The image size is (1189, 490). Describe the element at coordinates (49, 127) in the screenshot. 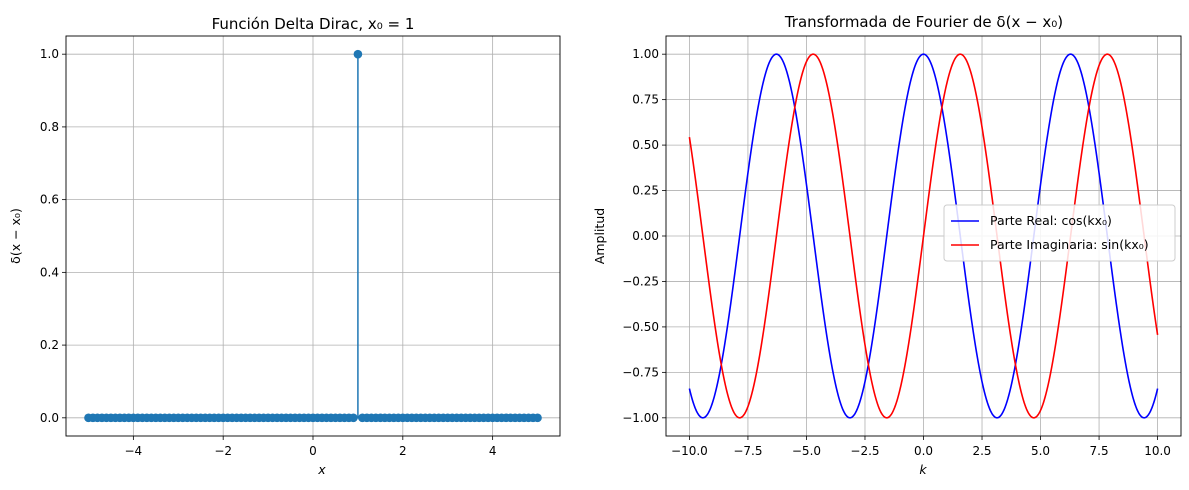

I see `y-tick-label: 0.8` at that location.